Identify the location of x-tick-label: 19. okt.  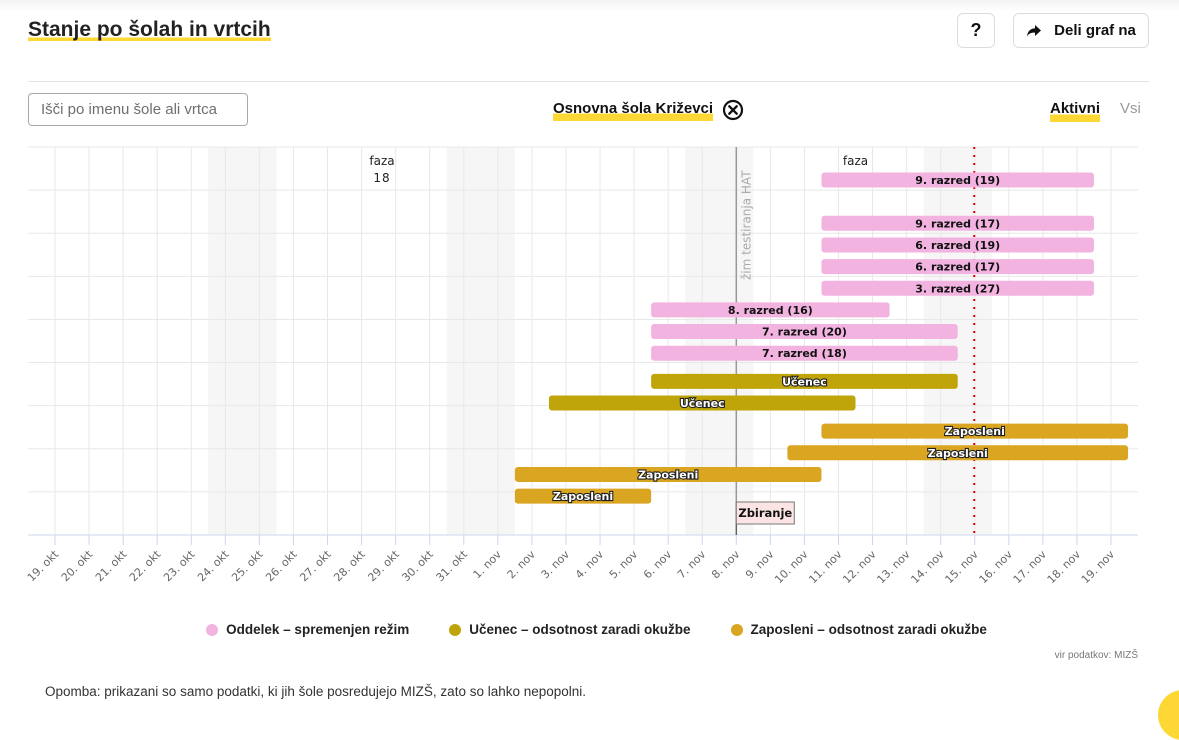
(43, 565).